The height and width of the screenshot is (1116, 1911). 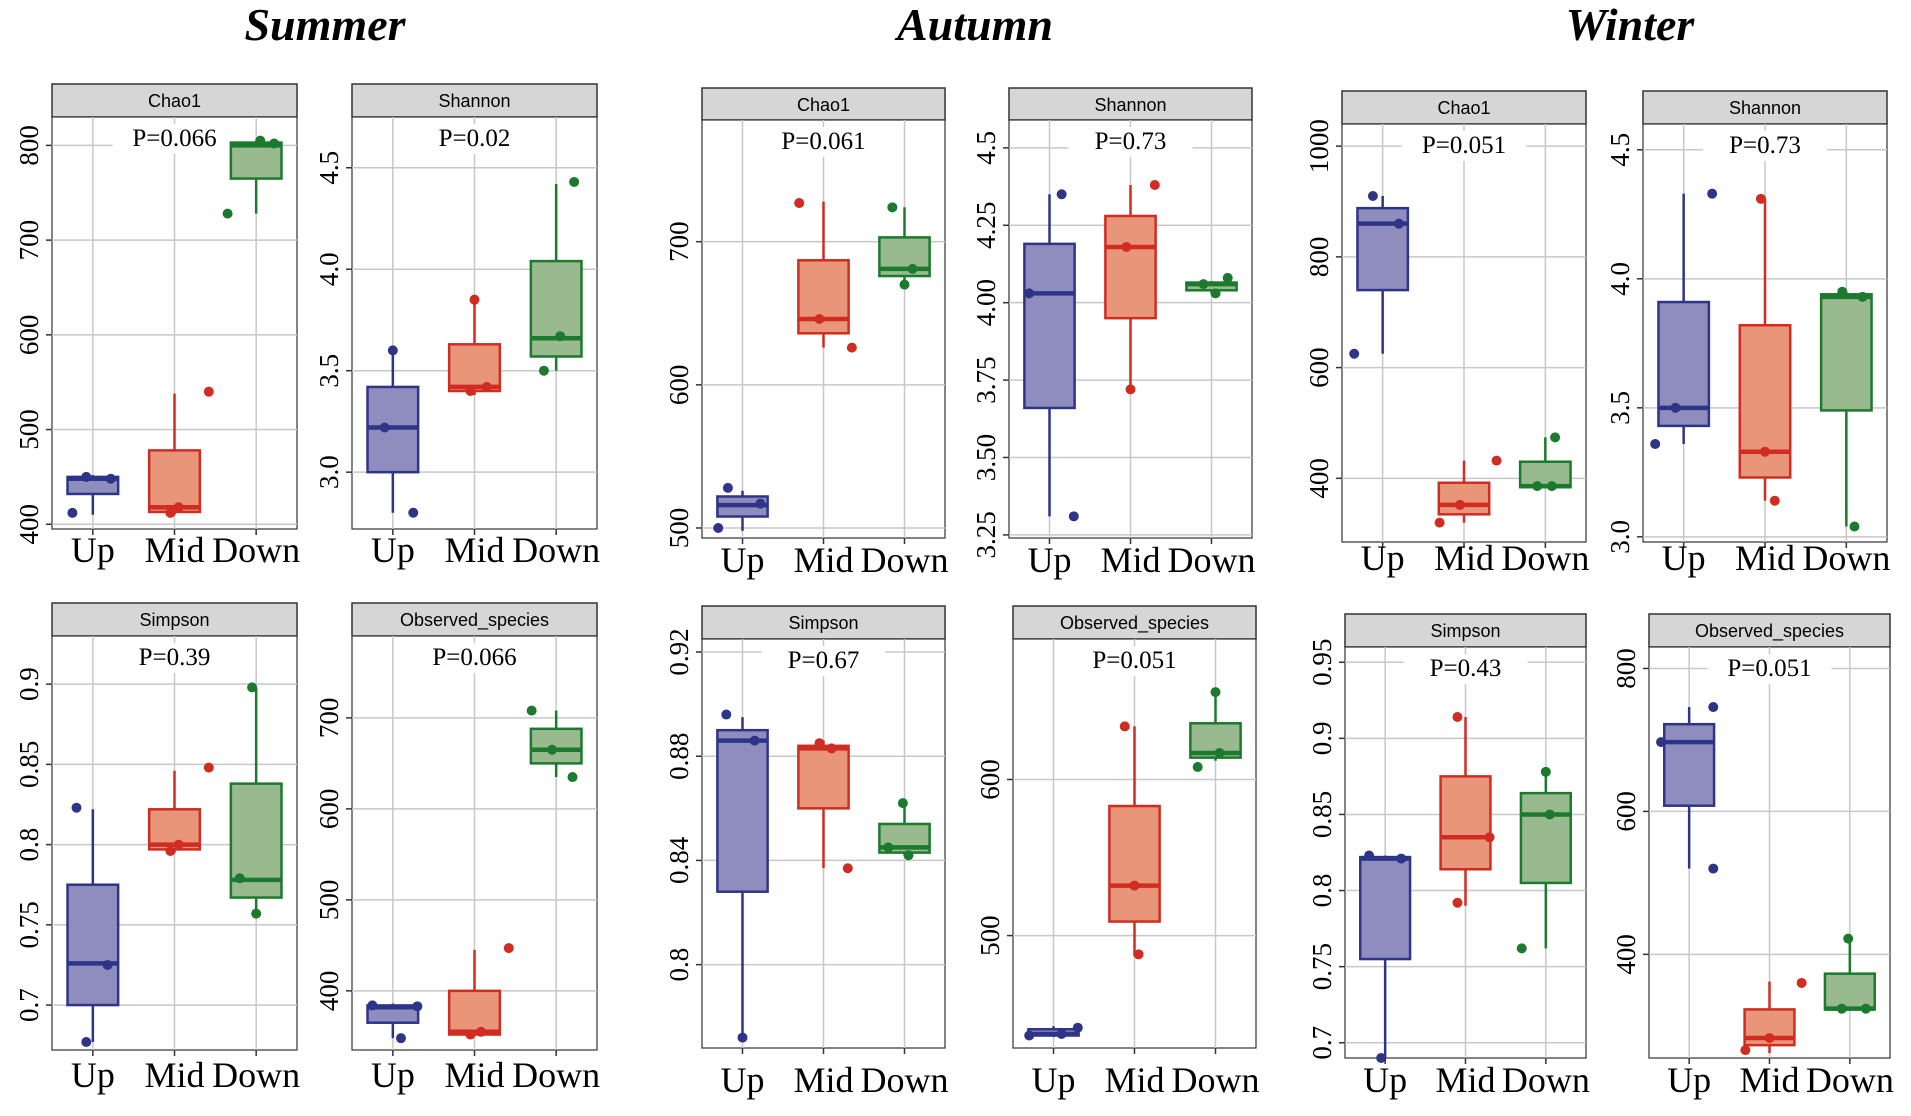 I want to click on strip-title: Chao1, so click(x=823, y=105).